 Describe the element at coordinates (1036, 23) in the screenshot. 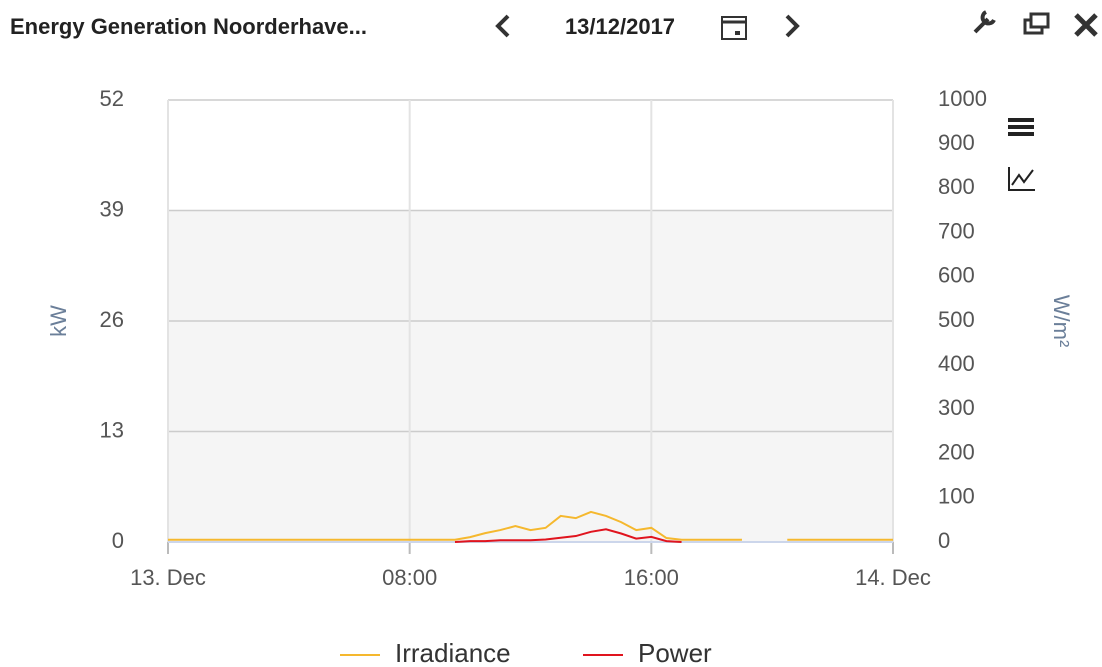

I see `popout-button` at that location.